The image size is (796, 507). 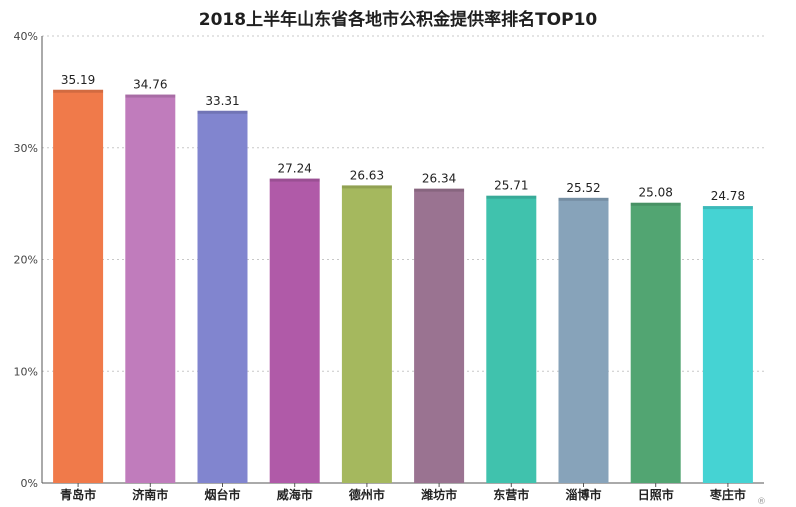 I want to click on x-tick-label: 德州市, so click(x=367, y=494).